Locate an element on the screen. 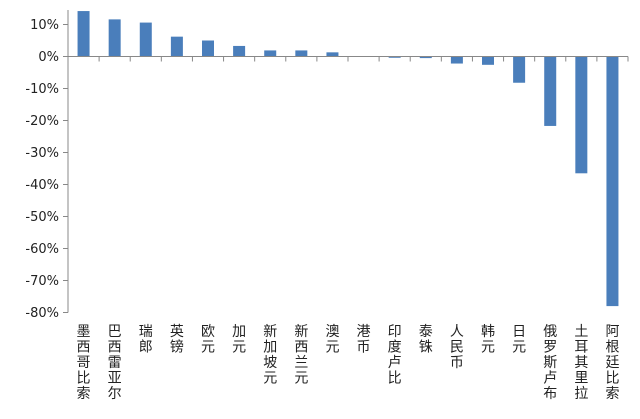  category-label: 巴西雷亚尔 is located at coordinates (115, 363).